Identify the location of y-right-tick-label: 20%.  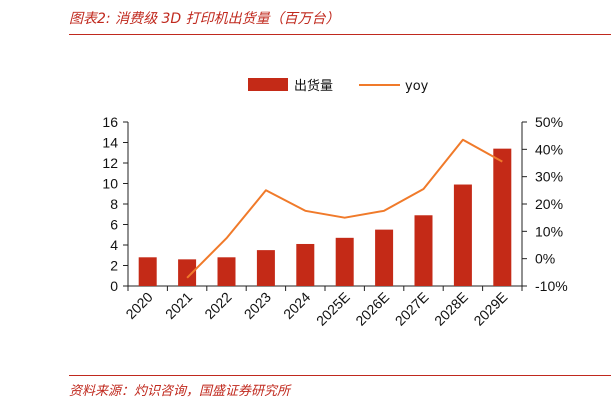
(549, 204).